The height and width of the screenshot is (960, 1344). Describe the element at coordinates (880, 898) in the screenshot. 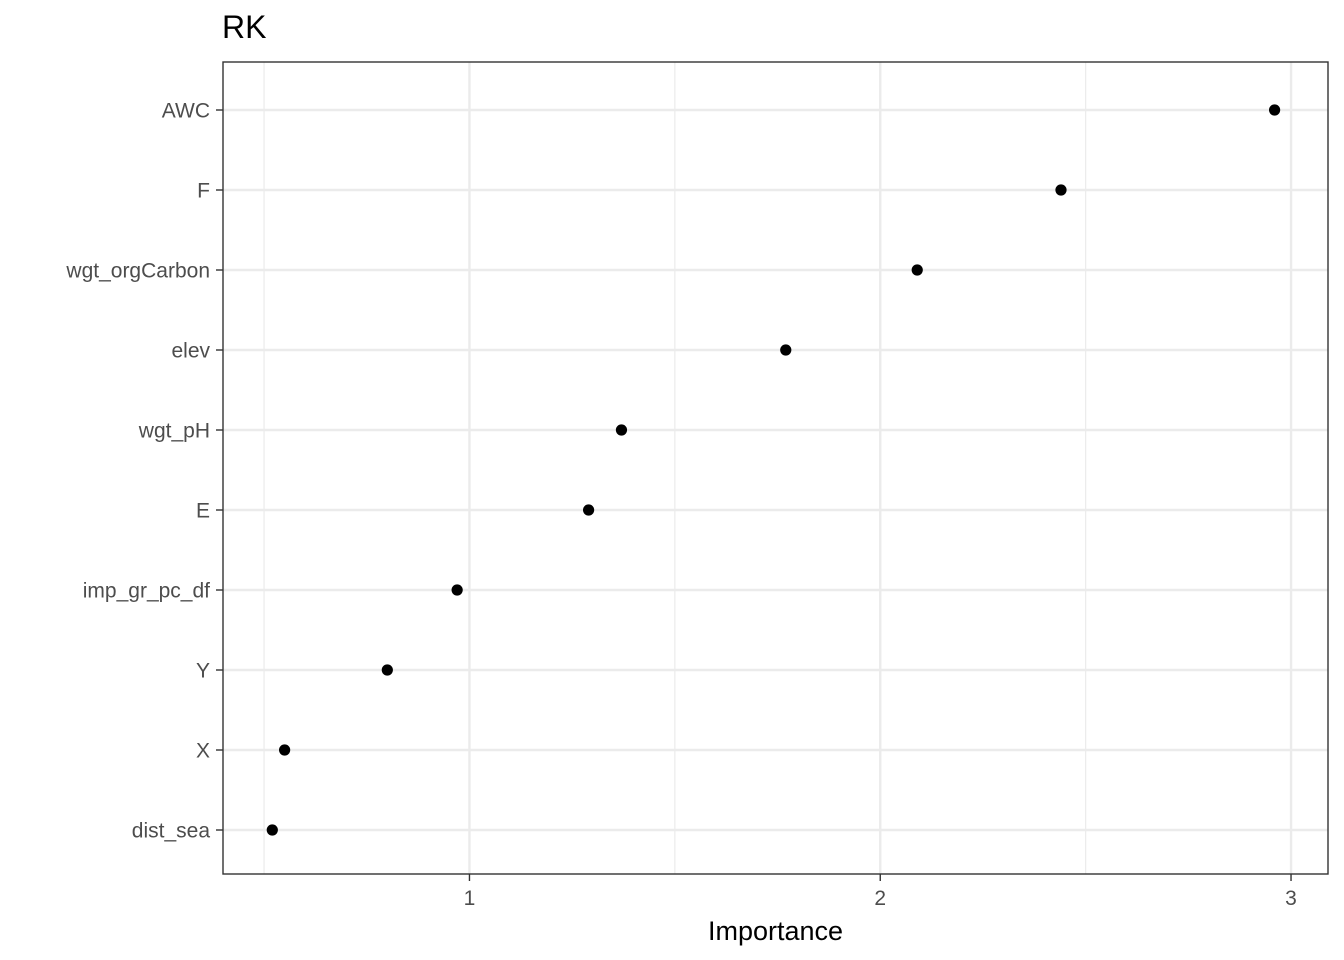

I see `x-tick-label: 2` at that location.